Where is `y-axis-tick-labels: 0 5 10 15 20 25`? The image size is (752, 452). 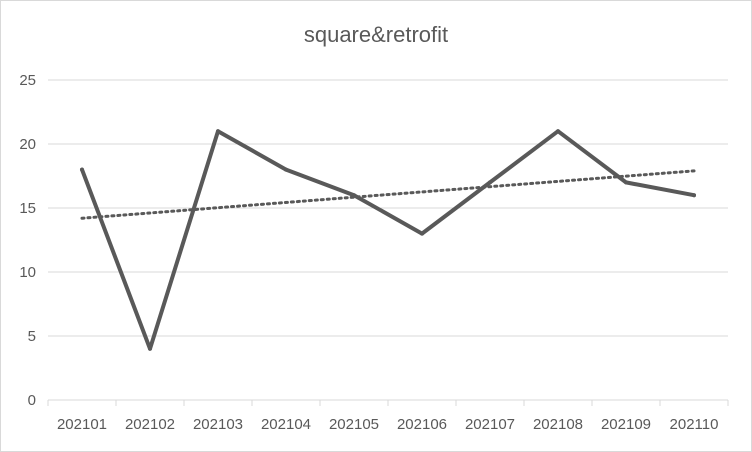 y-axis-tick-labels: 0 5 10 15 20 25 is located at coordinates (27, 240).